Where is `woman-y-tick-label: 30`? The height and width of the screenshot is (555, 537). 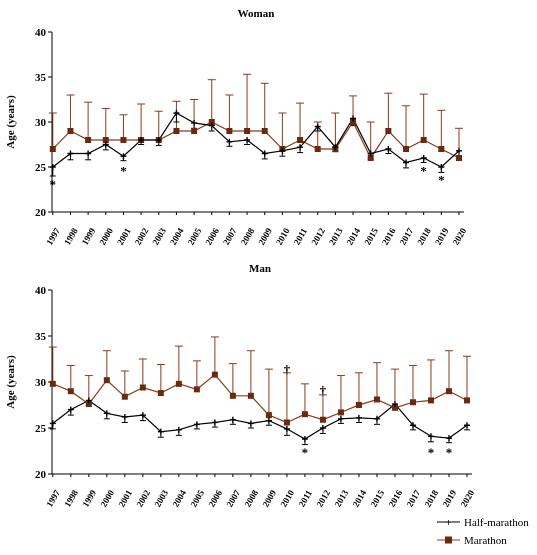 woman-y-tick-label: 30 is located at coordinates (41, 123).